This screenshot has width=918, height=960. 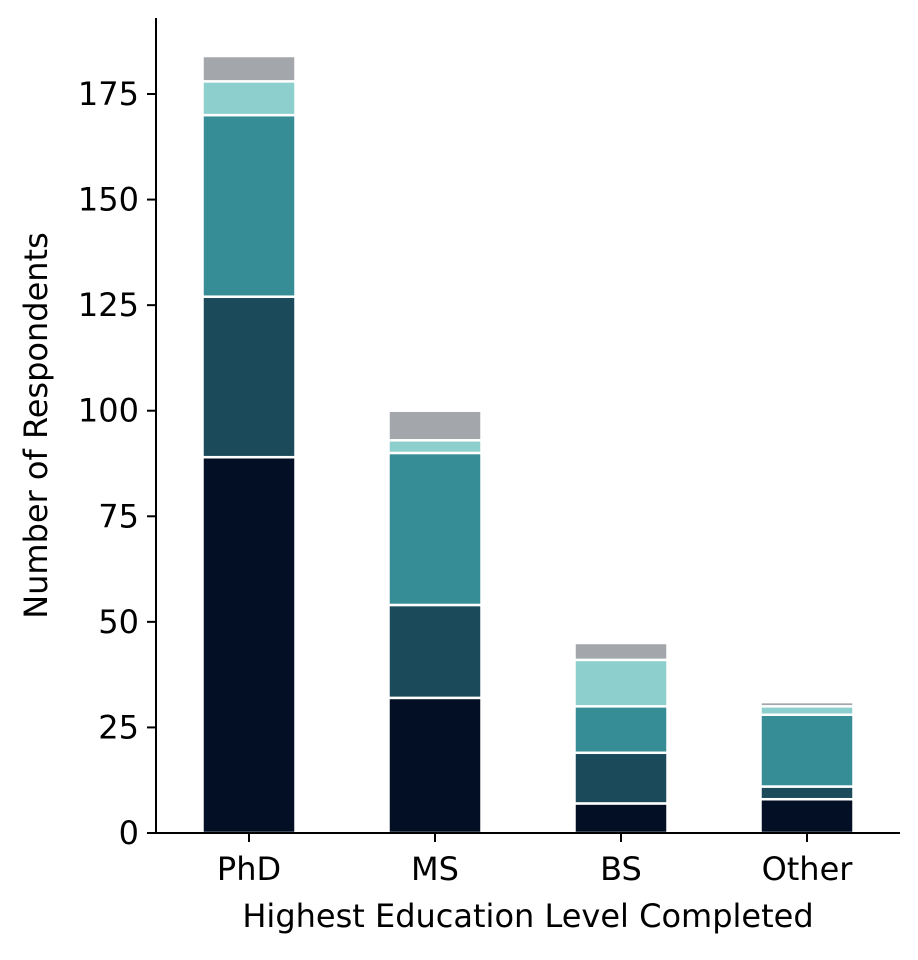 I want to click on y-axis-label: Number of Respondents, so click(x=36, y=425).